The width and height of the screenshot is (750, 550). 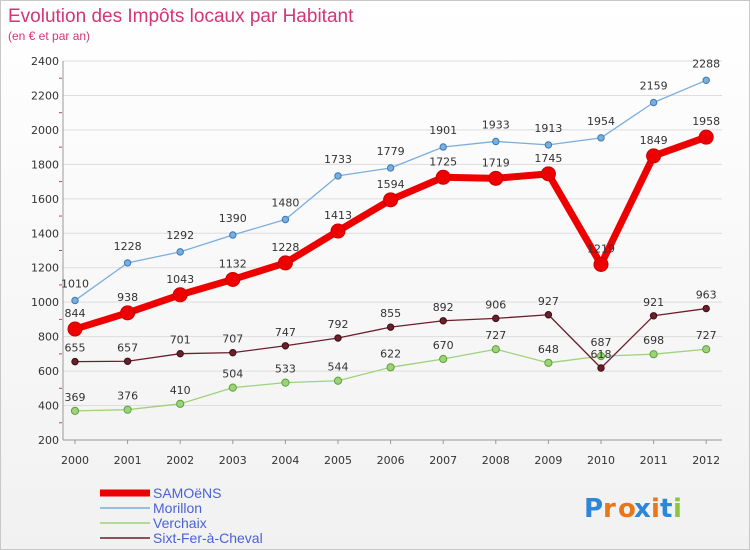 What do you see at coordinates (653, 340) in the screenshot?
I see `data-label: 698` at bounding box center [653, 340].